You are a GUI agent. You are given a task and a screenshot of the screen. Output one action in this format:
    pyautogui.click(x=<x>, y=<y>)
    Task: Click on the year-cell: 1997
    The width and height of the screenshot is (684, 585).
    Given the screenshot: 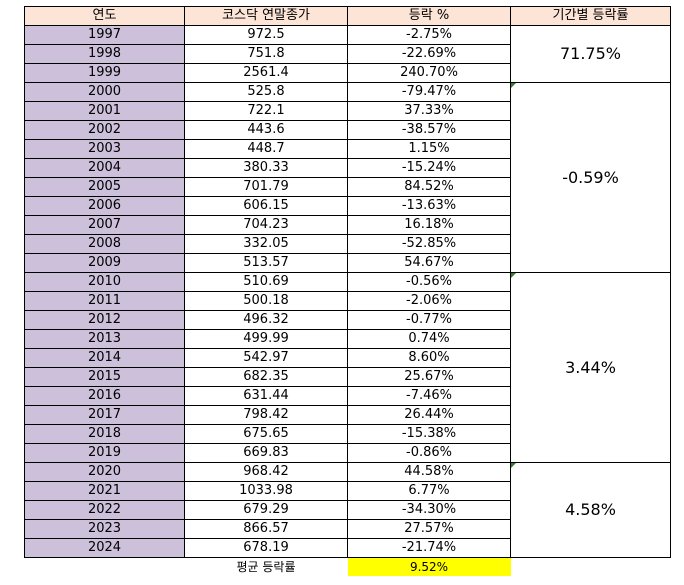 What is the action you would take?
    pyautogui.click(x=104, y=35)
    